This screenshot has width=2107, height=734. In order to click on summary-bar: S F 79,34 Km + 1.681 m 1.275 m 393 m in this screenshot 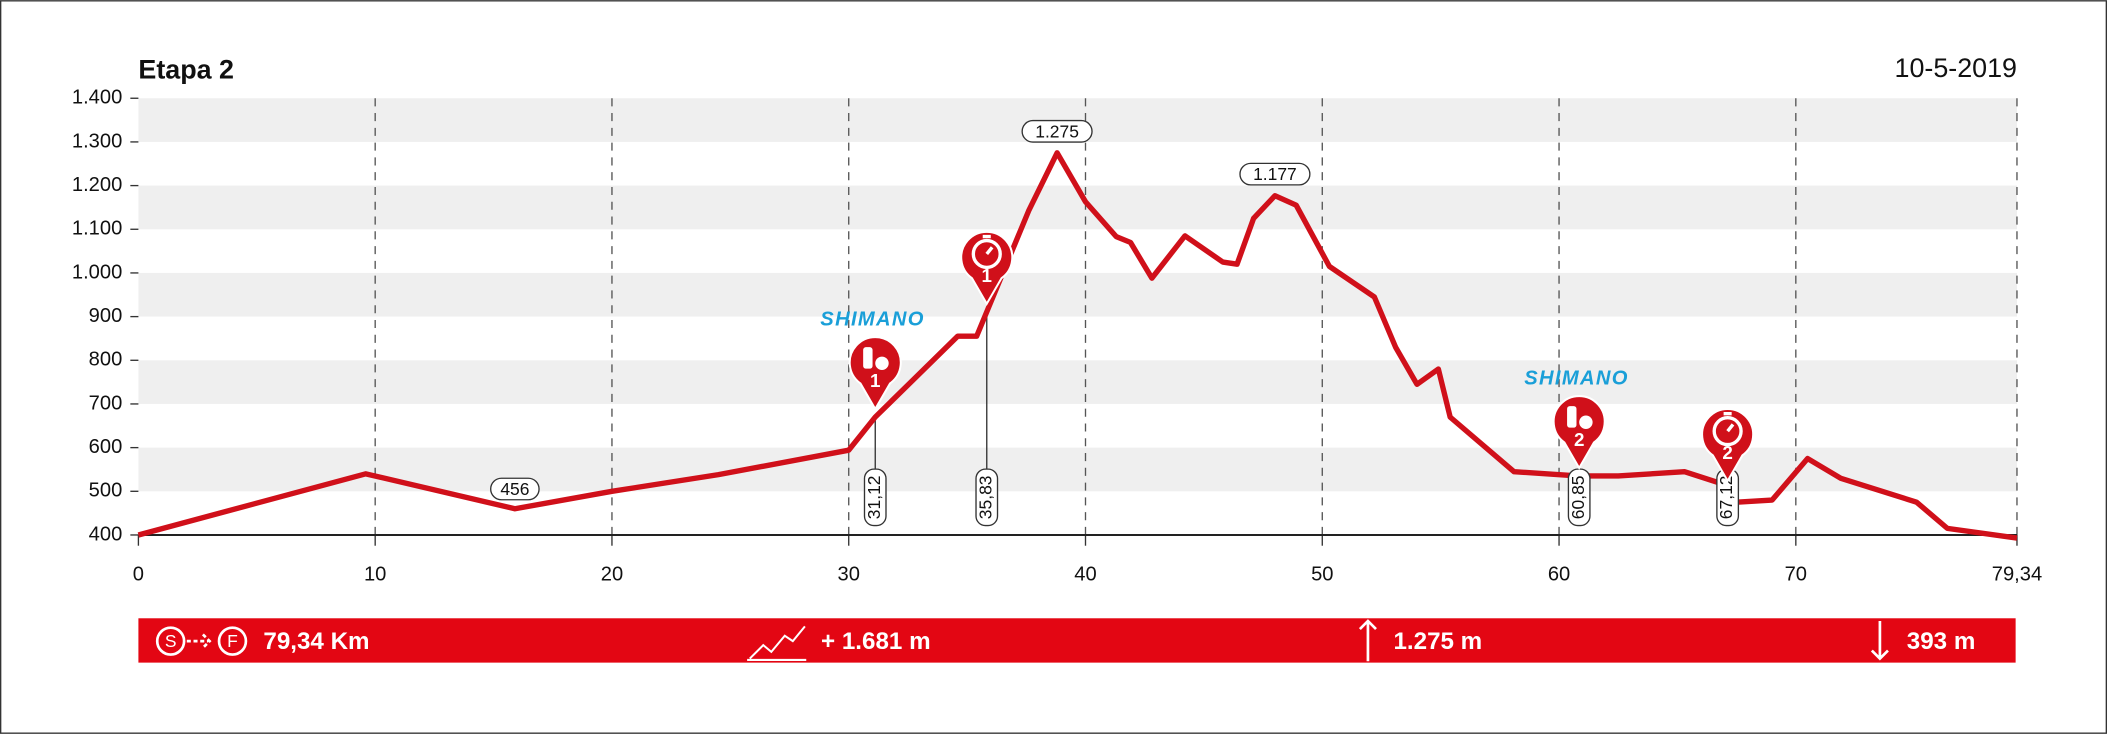, I will do `click(1077, 640)`.